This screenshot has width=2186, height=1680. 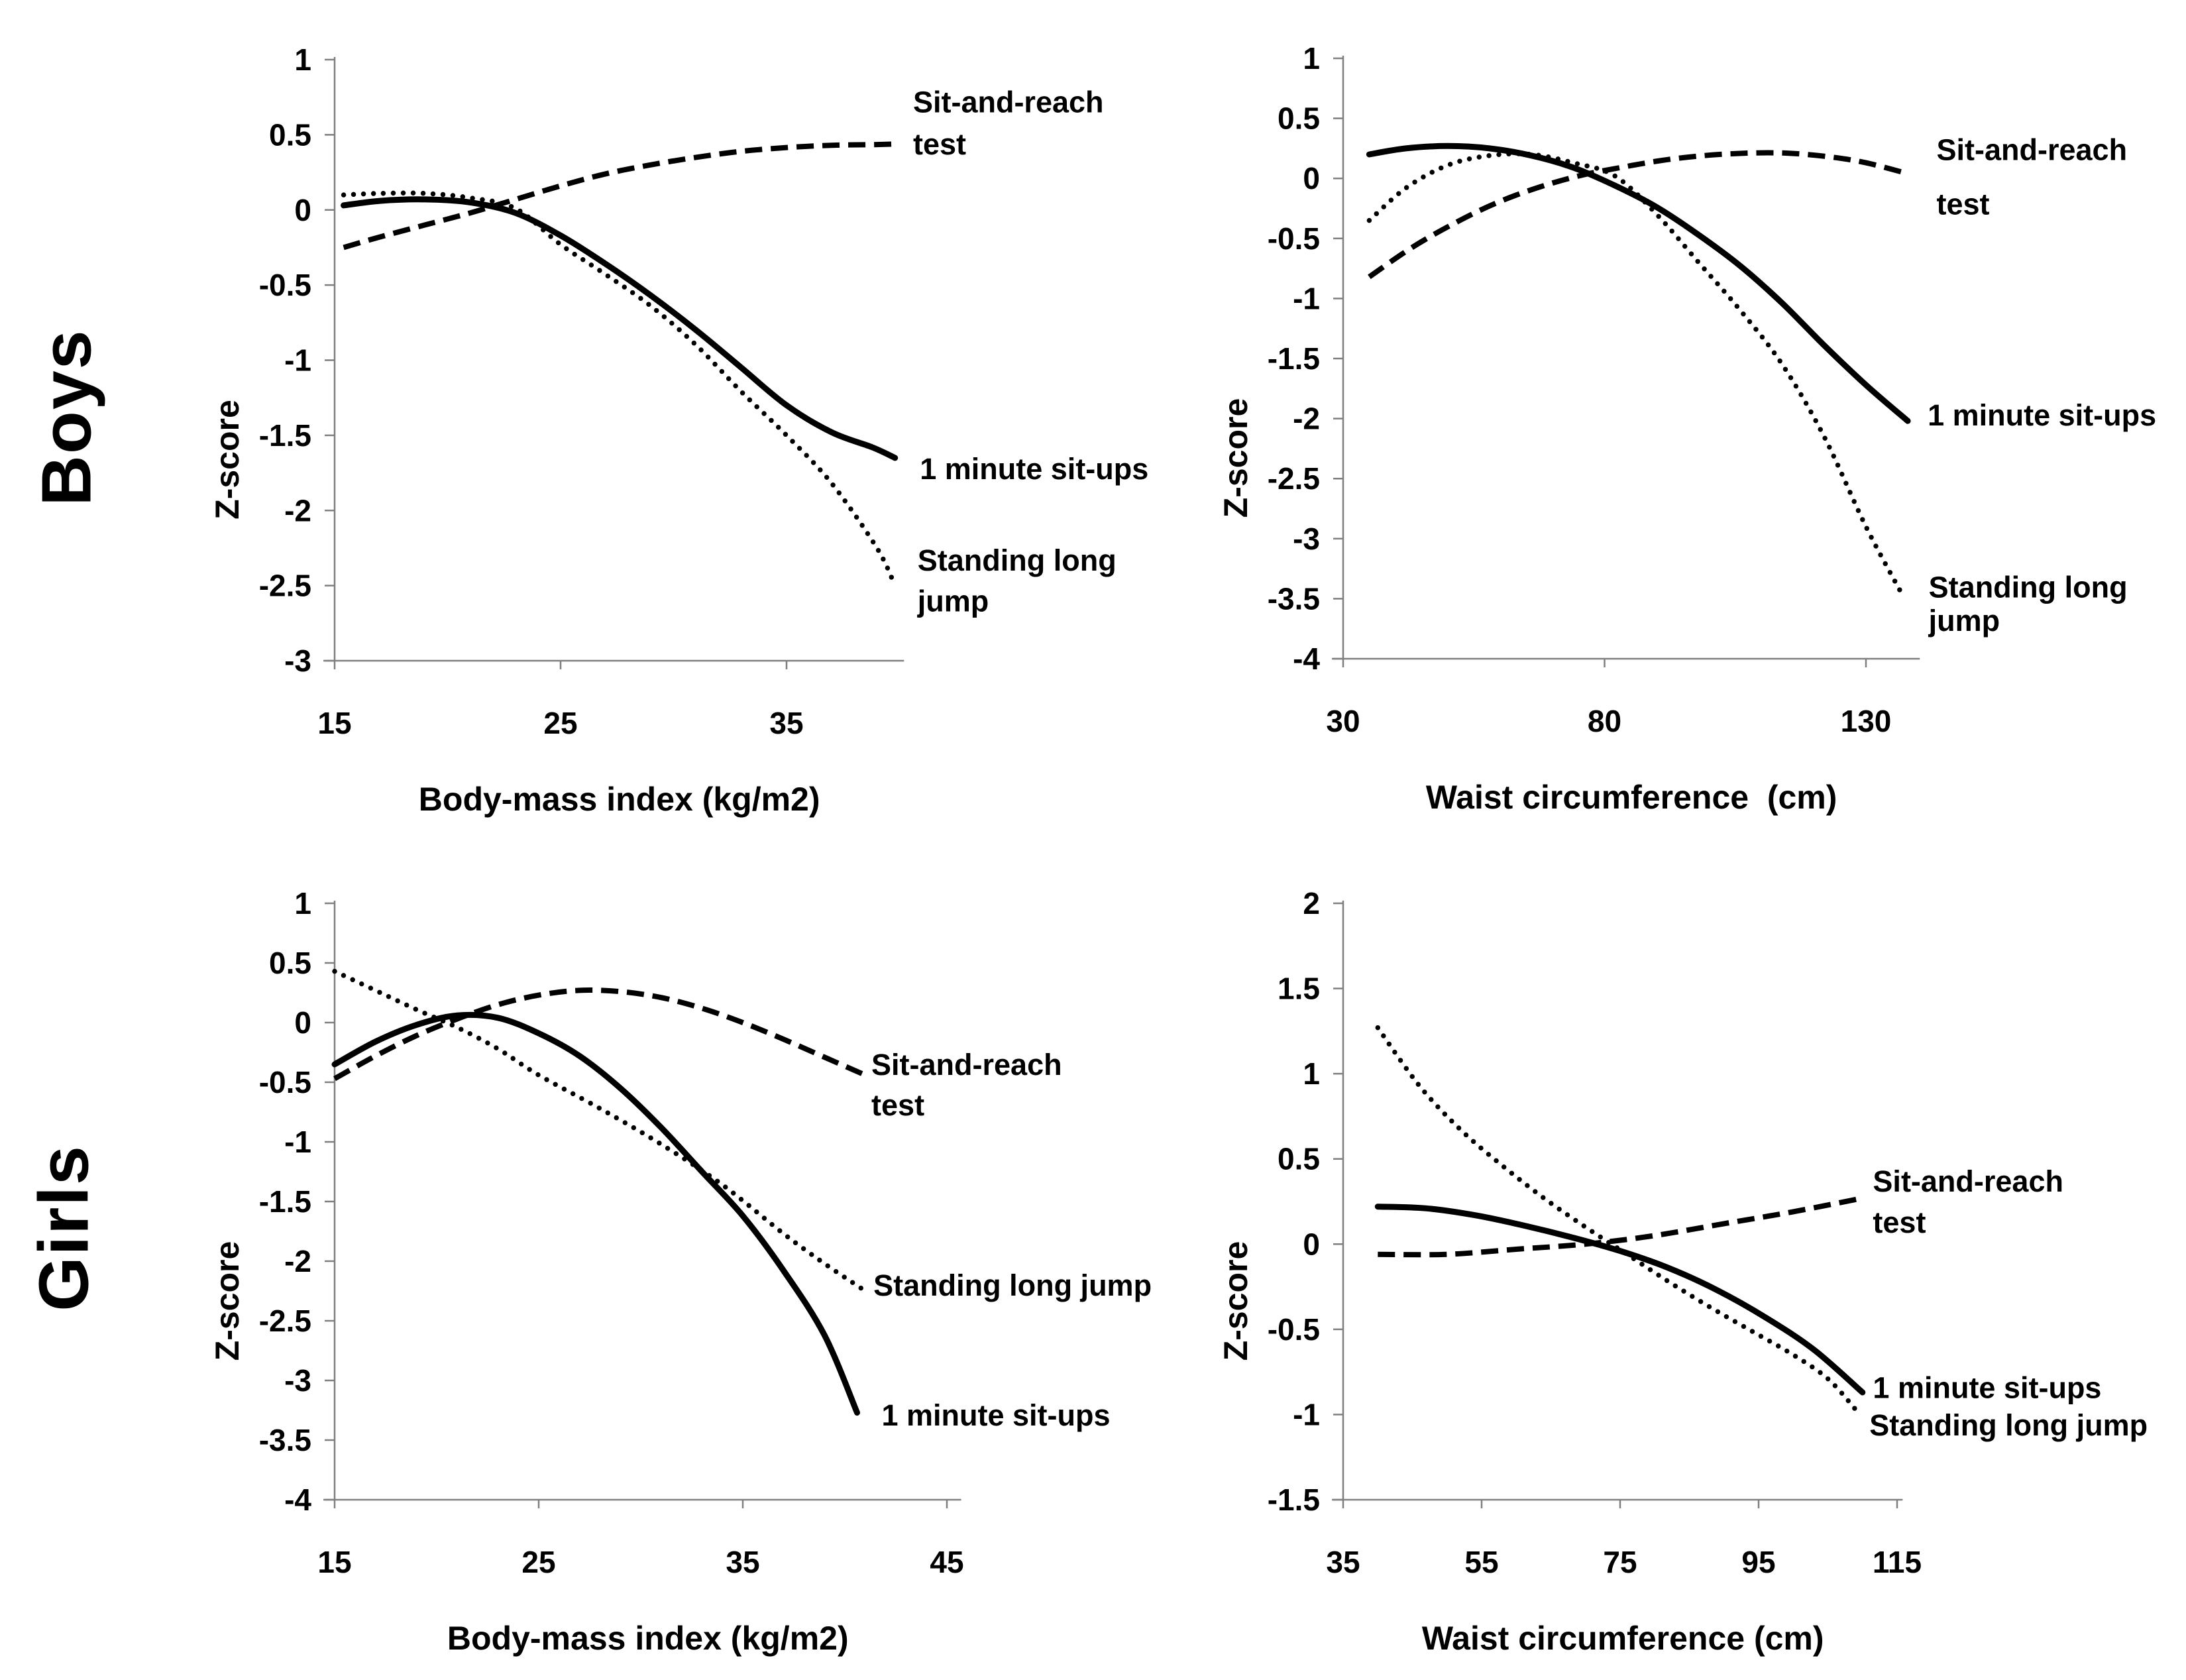 What do you see at coordinates (947, 1562) in the screenshot?
I see `x-tick-label: 45` at bounding box center [947, 1562].